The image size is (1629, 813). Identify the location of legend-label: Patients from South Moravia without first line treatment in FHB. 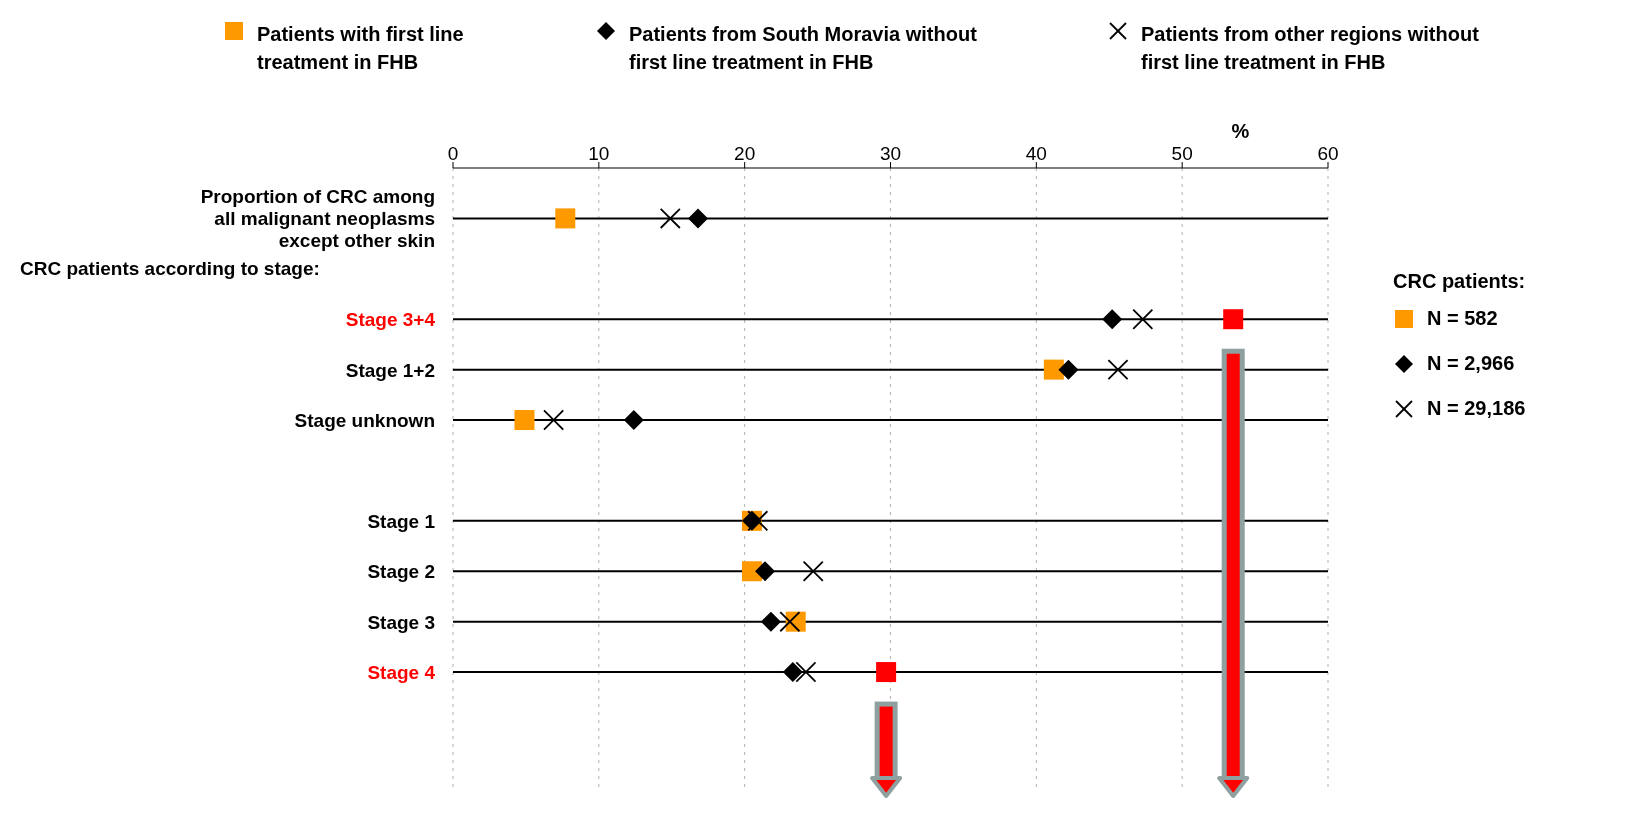
(803, 48).